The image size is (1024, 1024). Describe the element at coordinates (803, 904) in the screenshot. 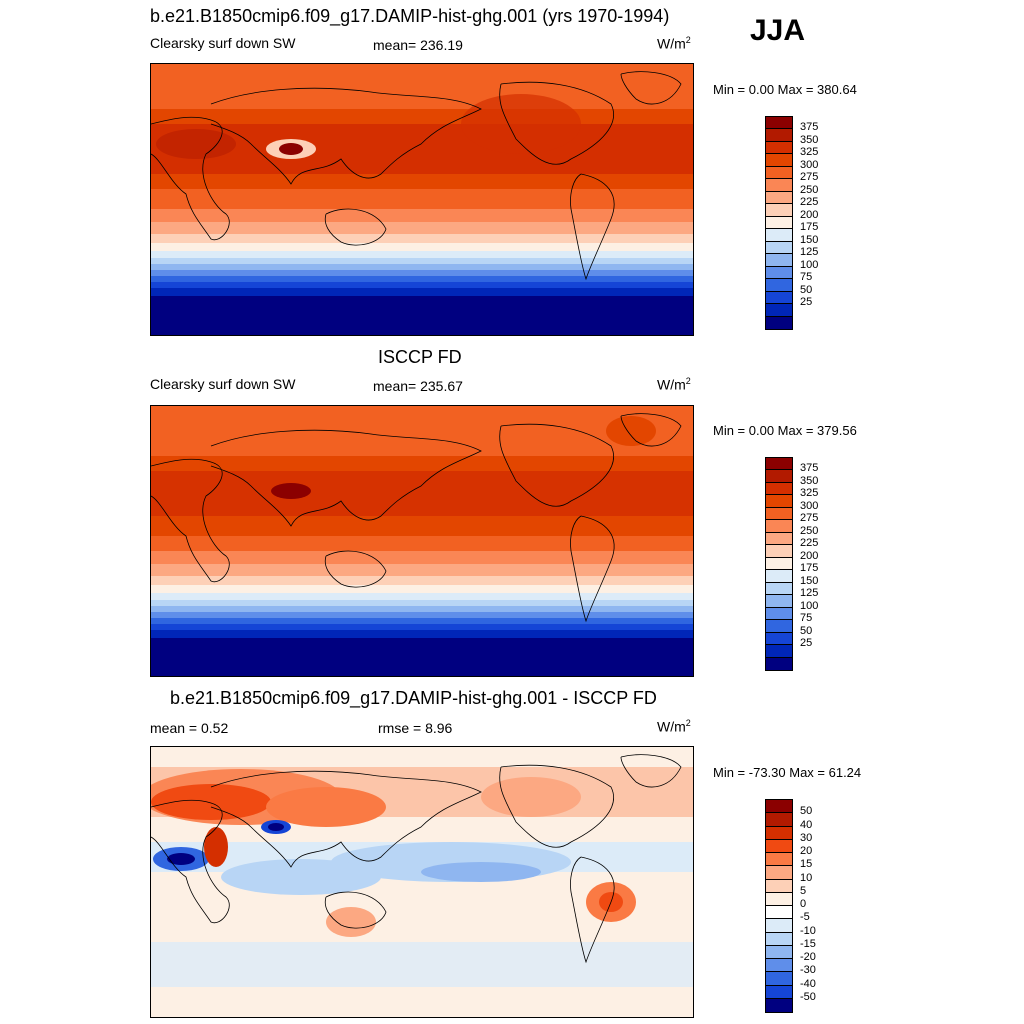

I see `colorbar-tick-label: 0` at that location.